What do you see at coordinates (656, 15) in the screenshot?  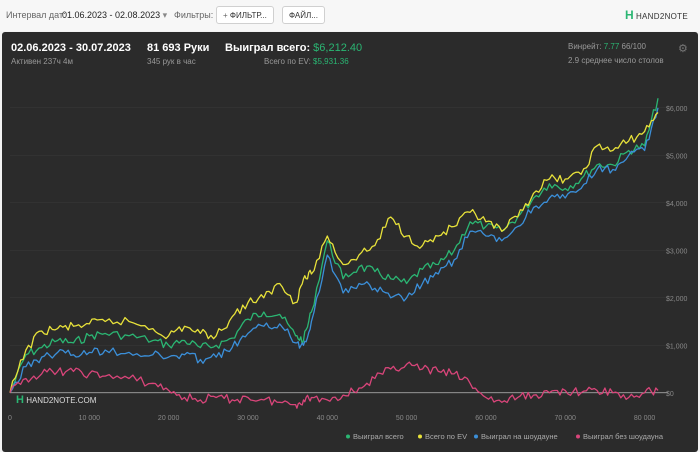 I see `brand-logo: H HAND2NOTE` at bounding box center [656, 15].